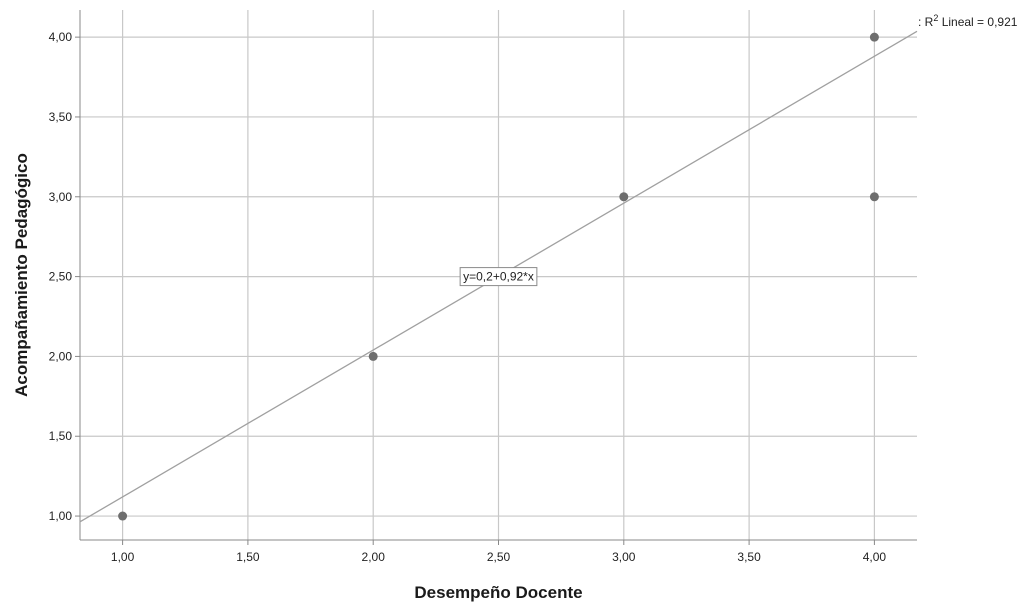 The image size is (1033, 603). I want to click on y-tick-label: 3,00, so click(61, 197).